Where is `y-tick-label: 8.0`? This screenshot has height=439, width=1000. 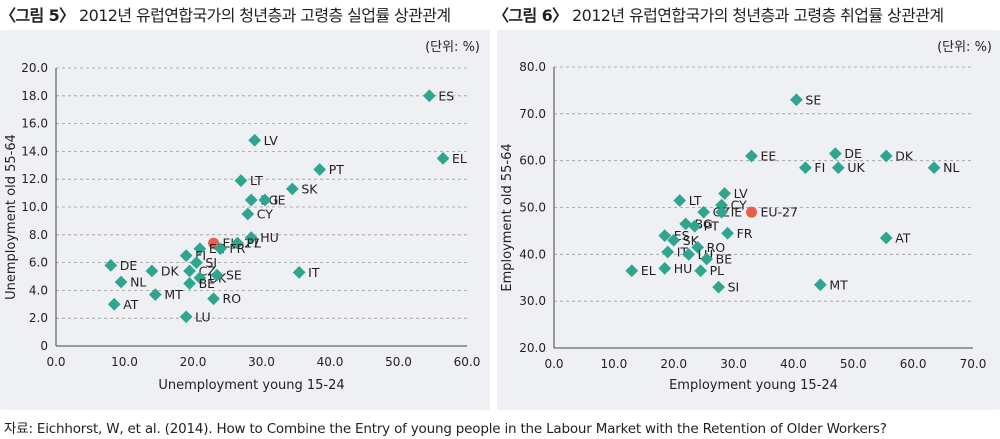
y-tick-label: 8.0 is located at coordinates (38, 235).